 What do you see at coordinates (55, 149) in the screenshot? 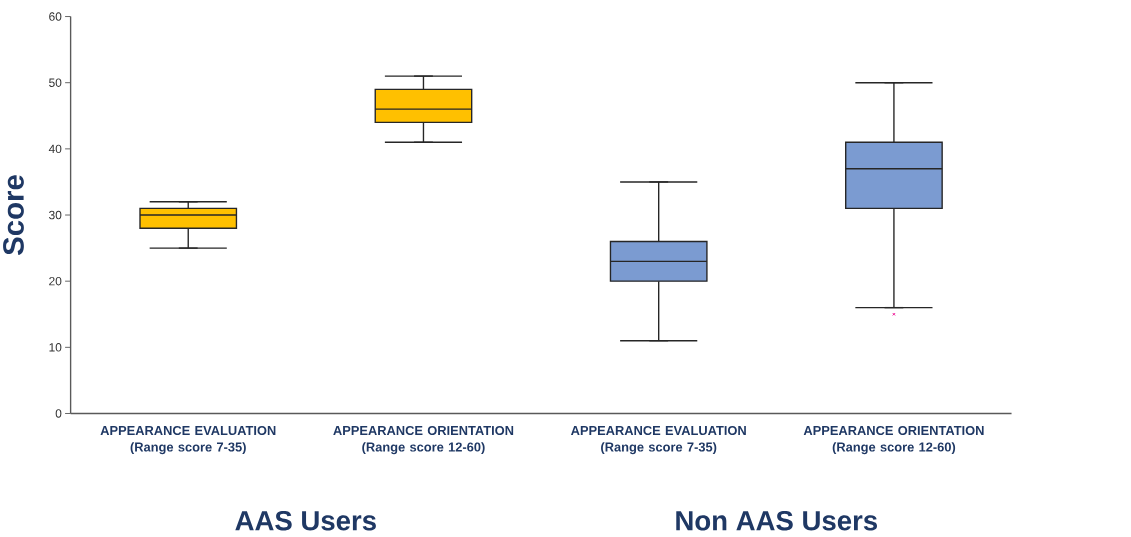
I see `y-tick-label: 40` at bounding box center [55, 149].